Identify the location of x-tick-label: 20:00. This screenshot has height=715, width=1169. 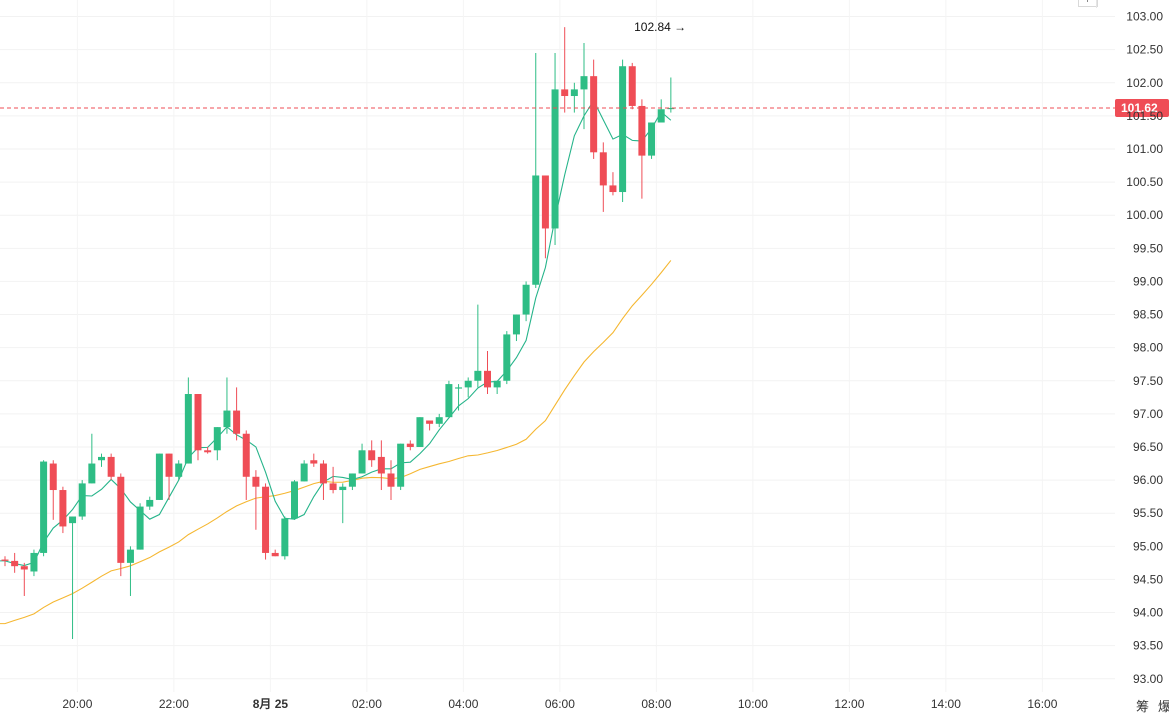
(77, 704).